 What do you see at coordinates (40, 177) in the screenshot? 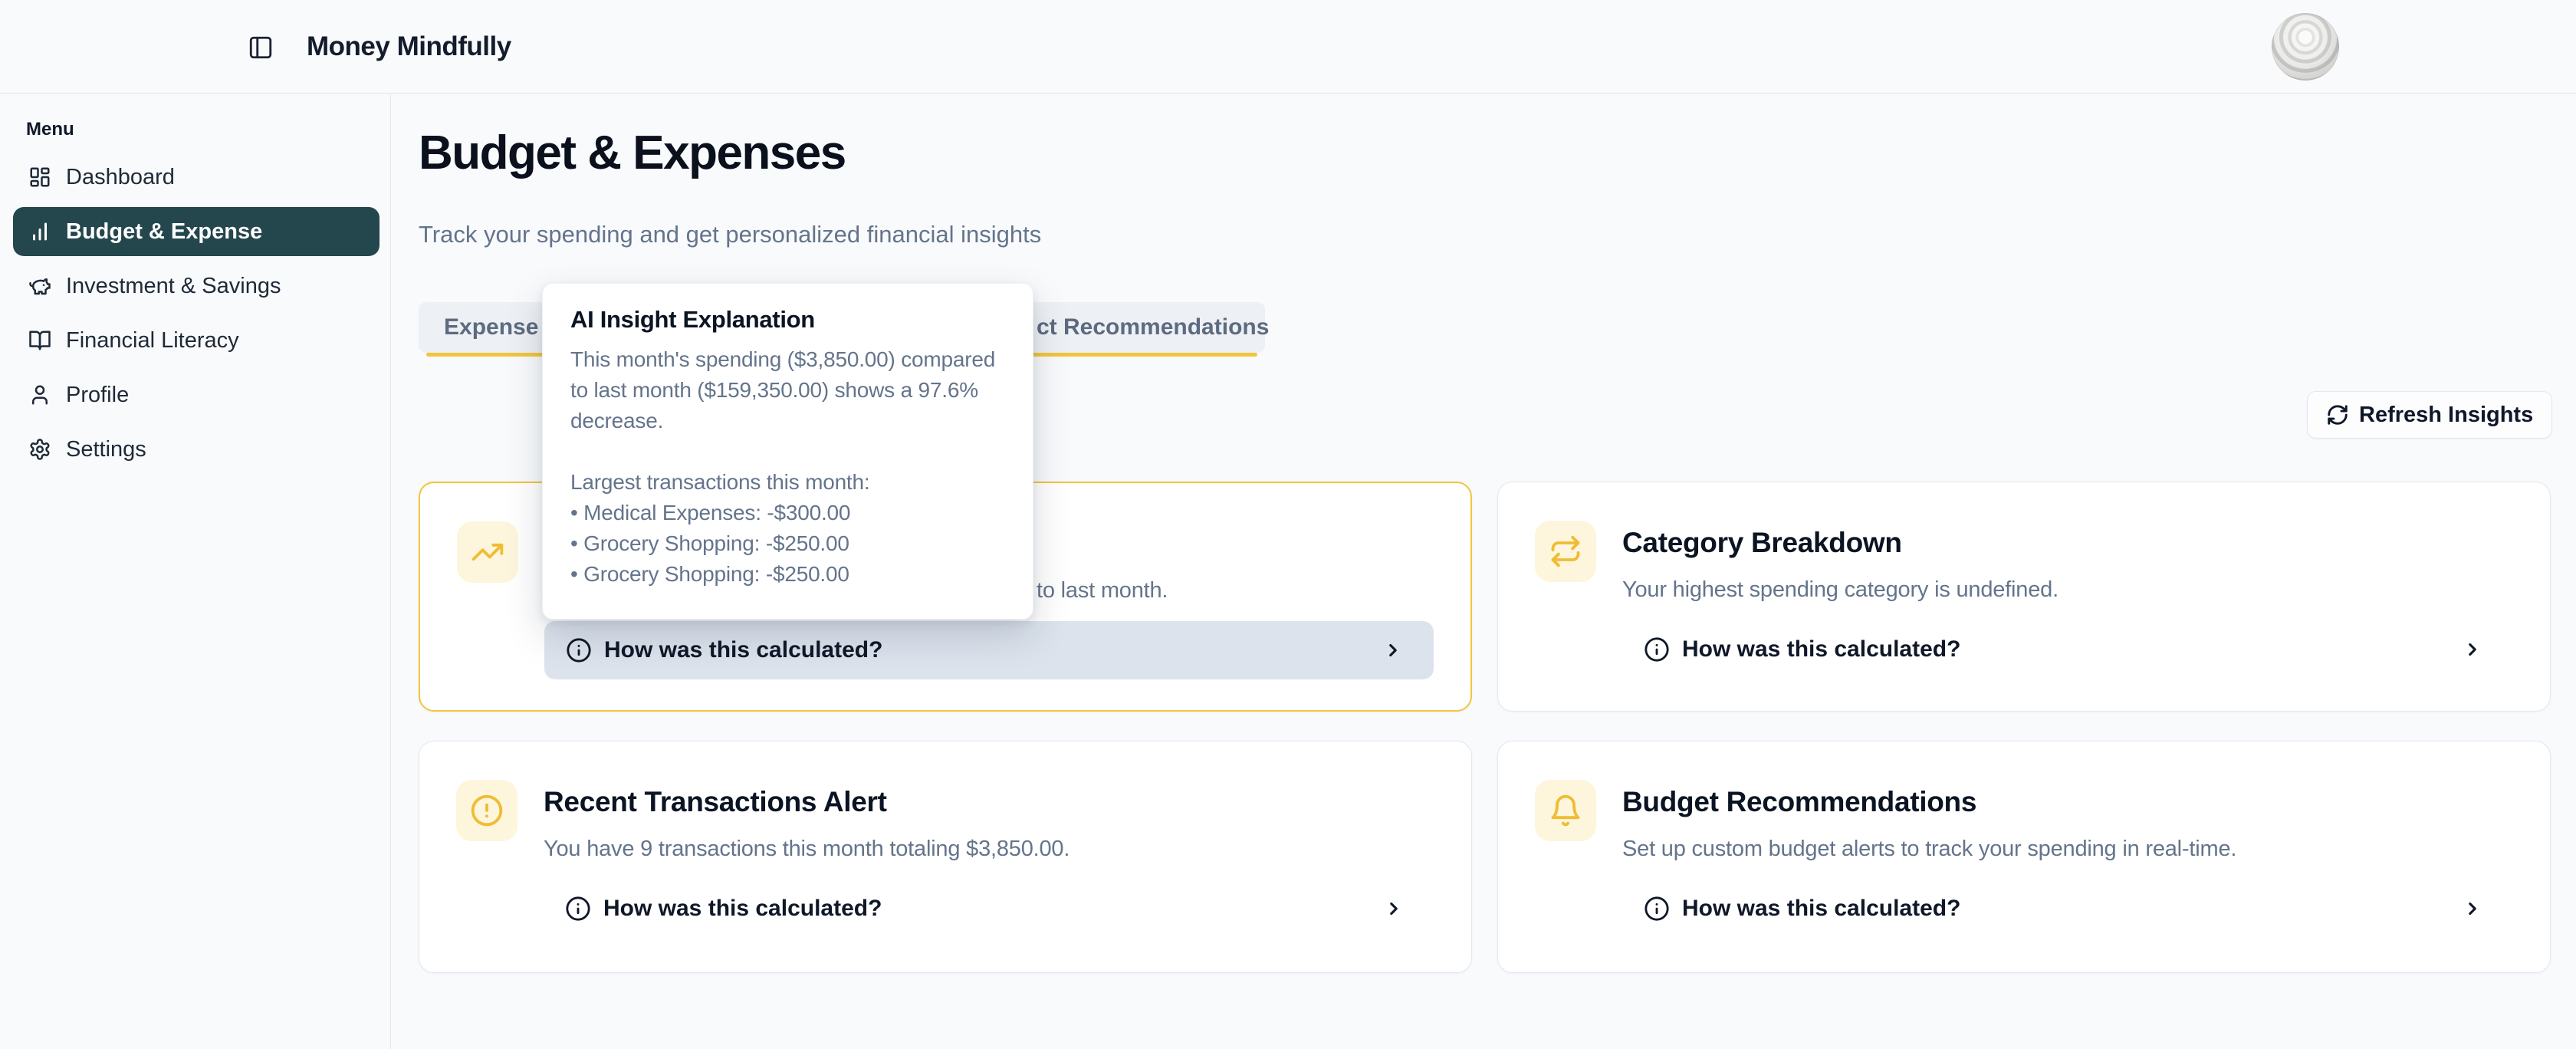
I see `dashboard-grid-icon` at bounding box center [40, 177].